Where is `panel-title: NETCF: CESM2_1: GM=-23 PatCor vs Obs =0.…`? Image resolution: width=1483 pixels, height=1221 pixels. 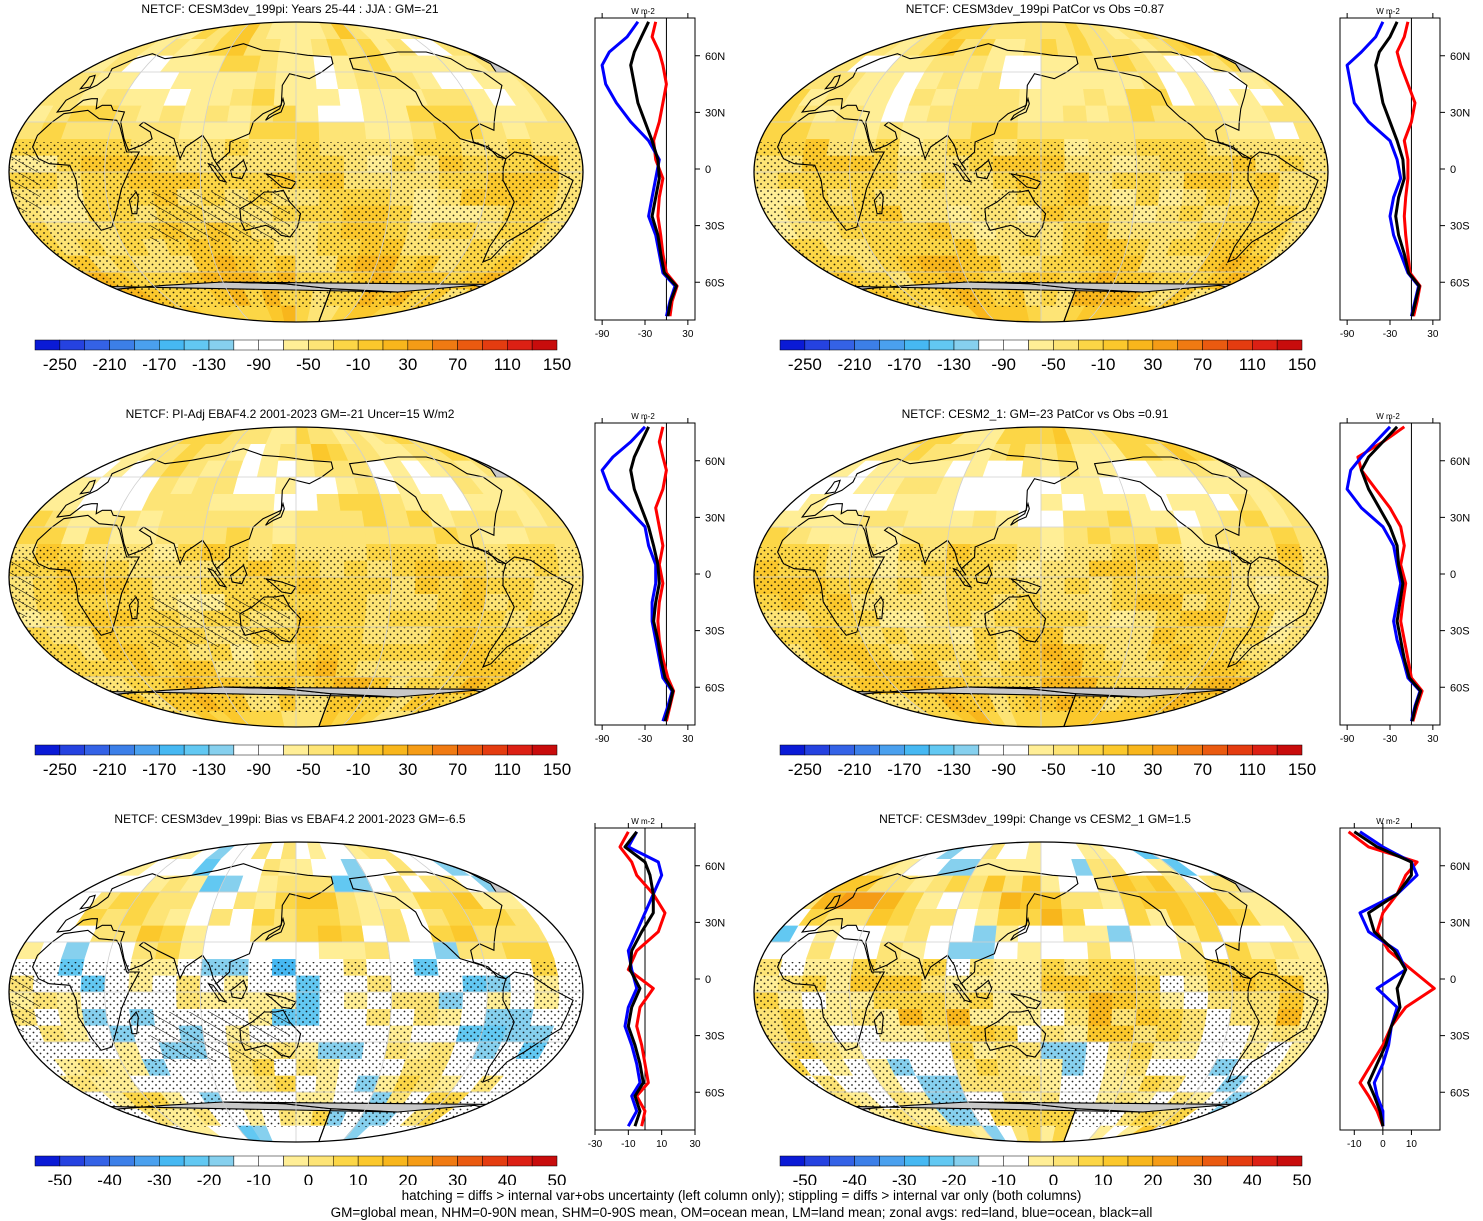
panel-title: NETCF: CESM2_1: GM=-23 PatCor vs Obs =0.… is located at coordinates (1035, 414).